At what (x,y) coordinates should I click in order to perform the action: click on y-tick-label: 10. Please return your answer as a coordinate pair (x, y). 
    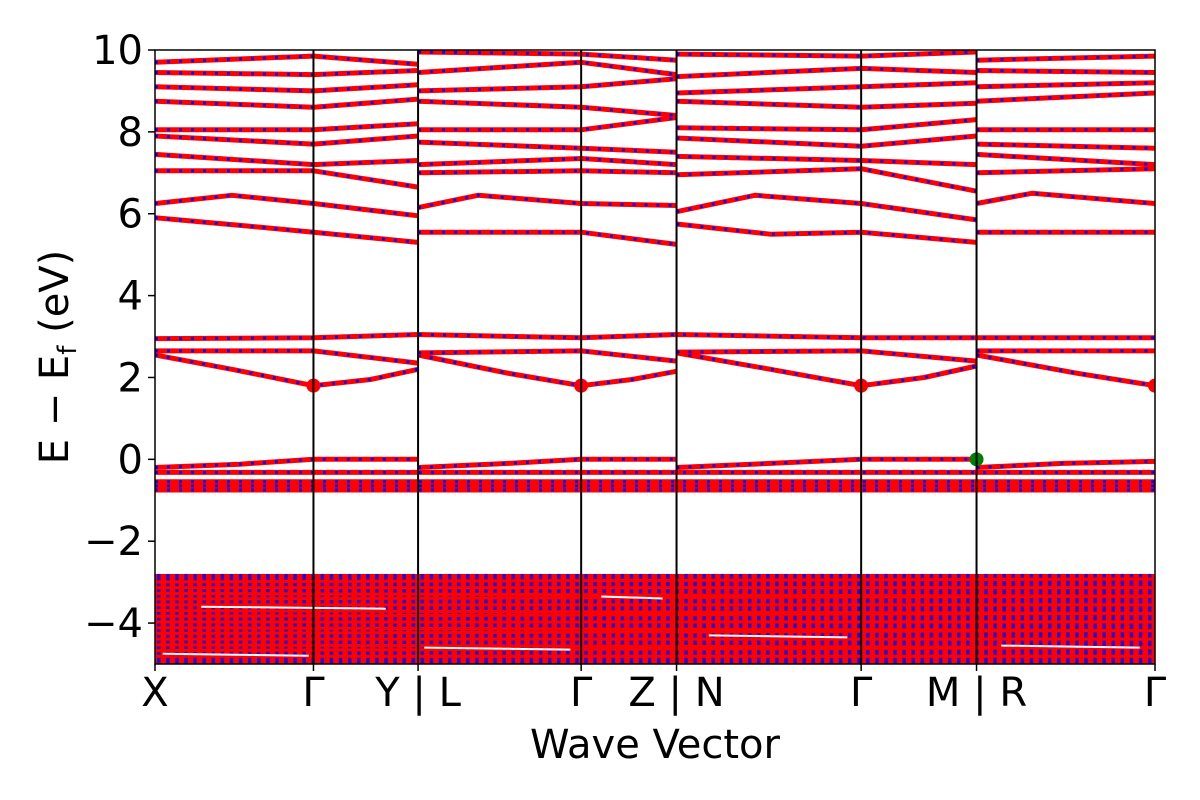
    Looking at the image, I should click on (117, 51).